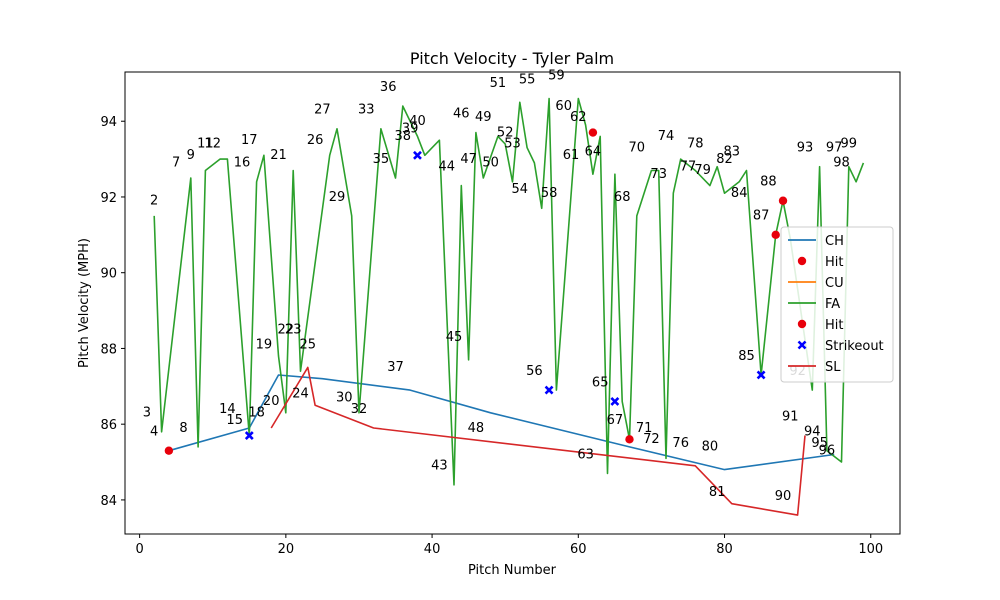 This screenshot has height=600, width=1000. What do you see at coordinates (805, 148) in the screenshot?
I see `pitch-label-93: 93` at bounding box center [805, 148].